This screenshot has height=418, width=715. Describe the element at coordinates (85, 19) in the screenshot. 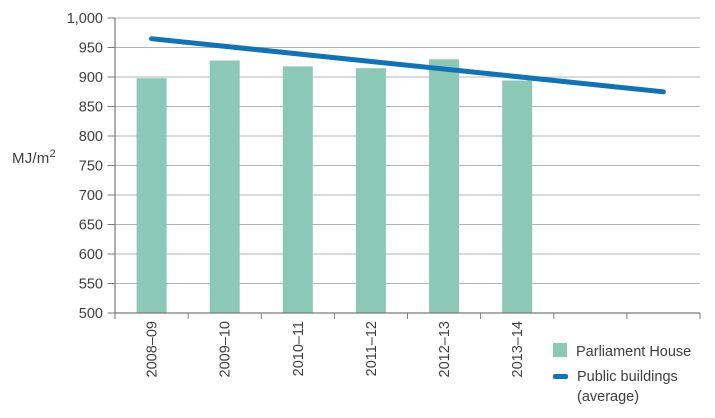

I see `svg-text: 1,000` at that location.